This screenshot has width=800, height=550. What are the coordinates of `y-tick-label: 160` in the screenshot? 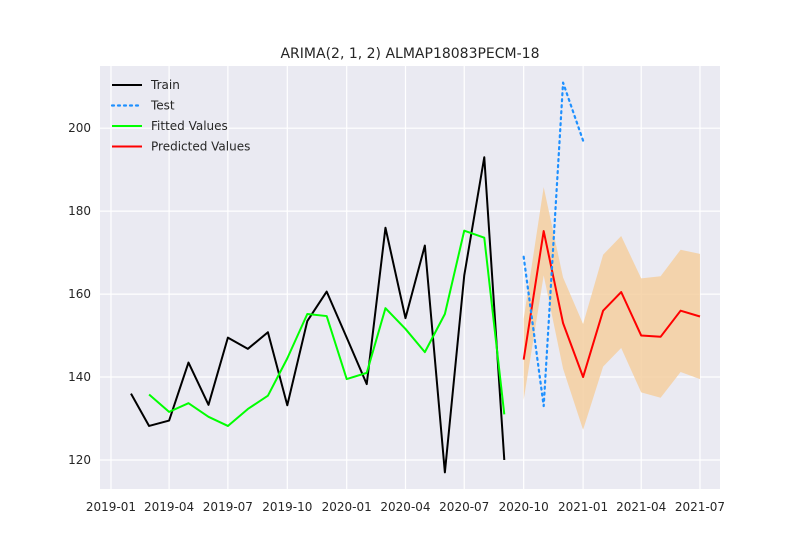 It's located at (79, 294).